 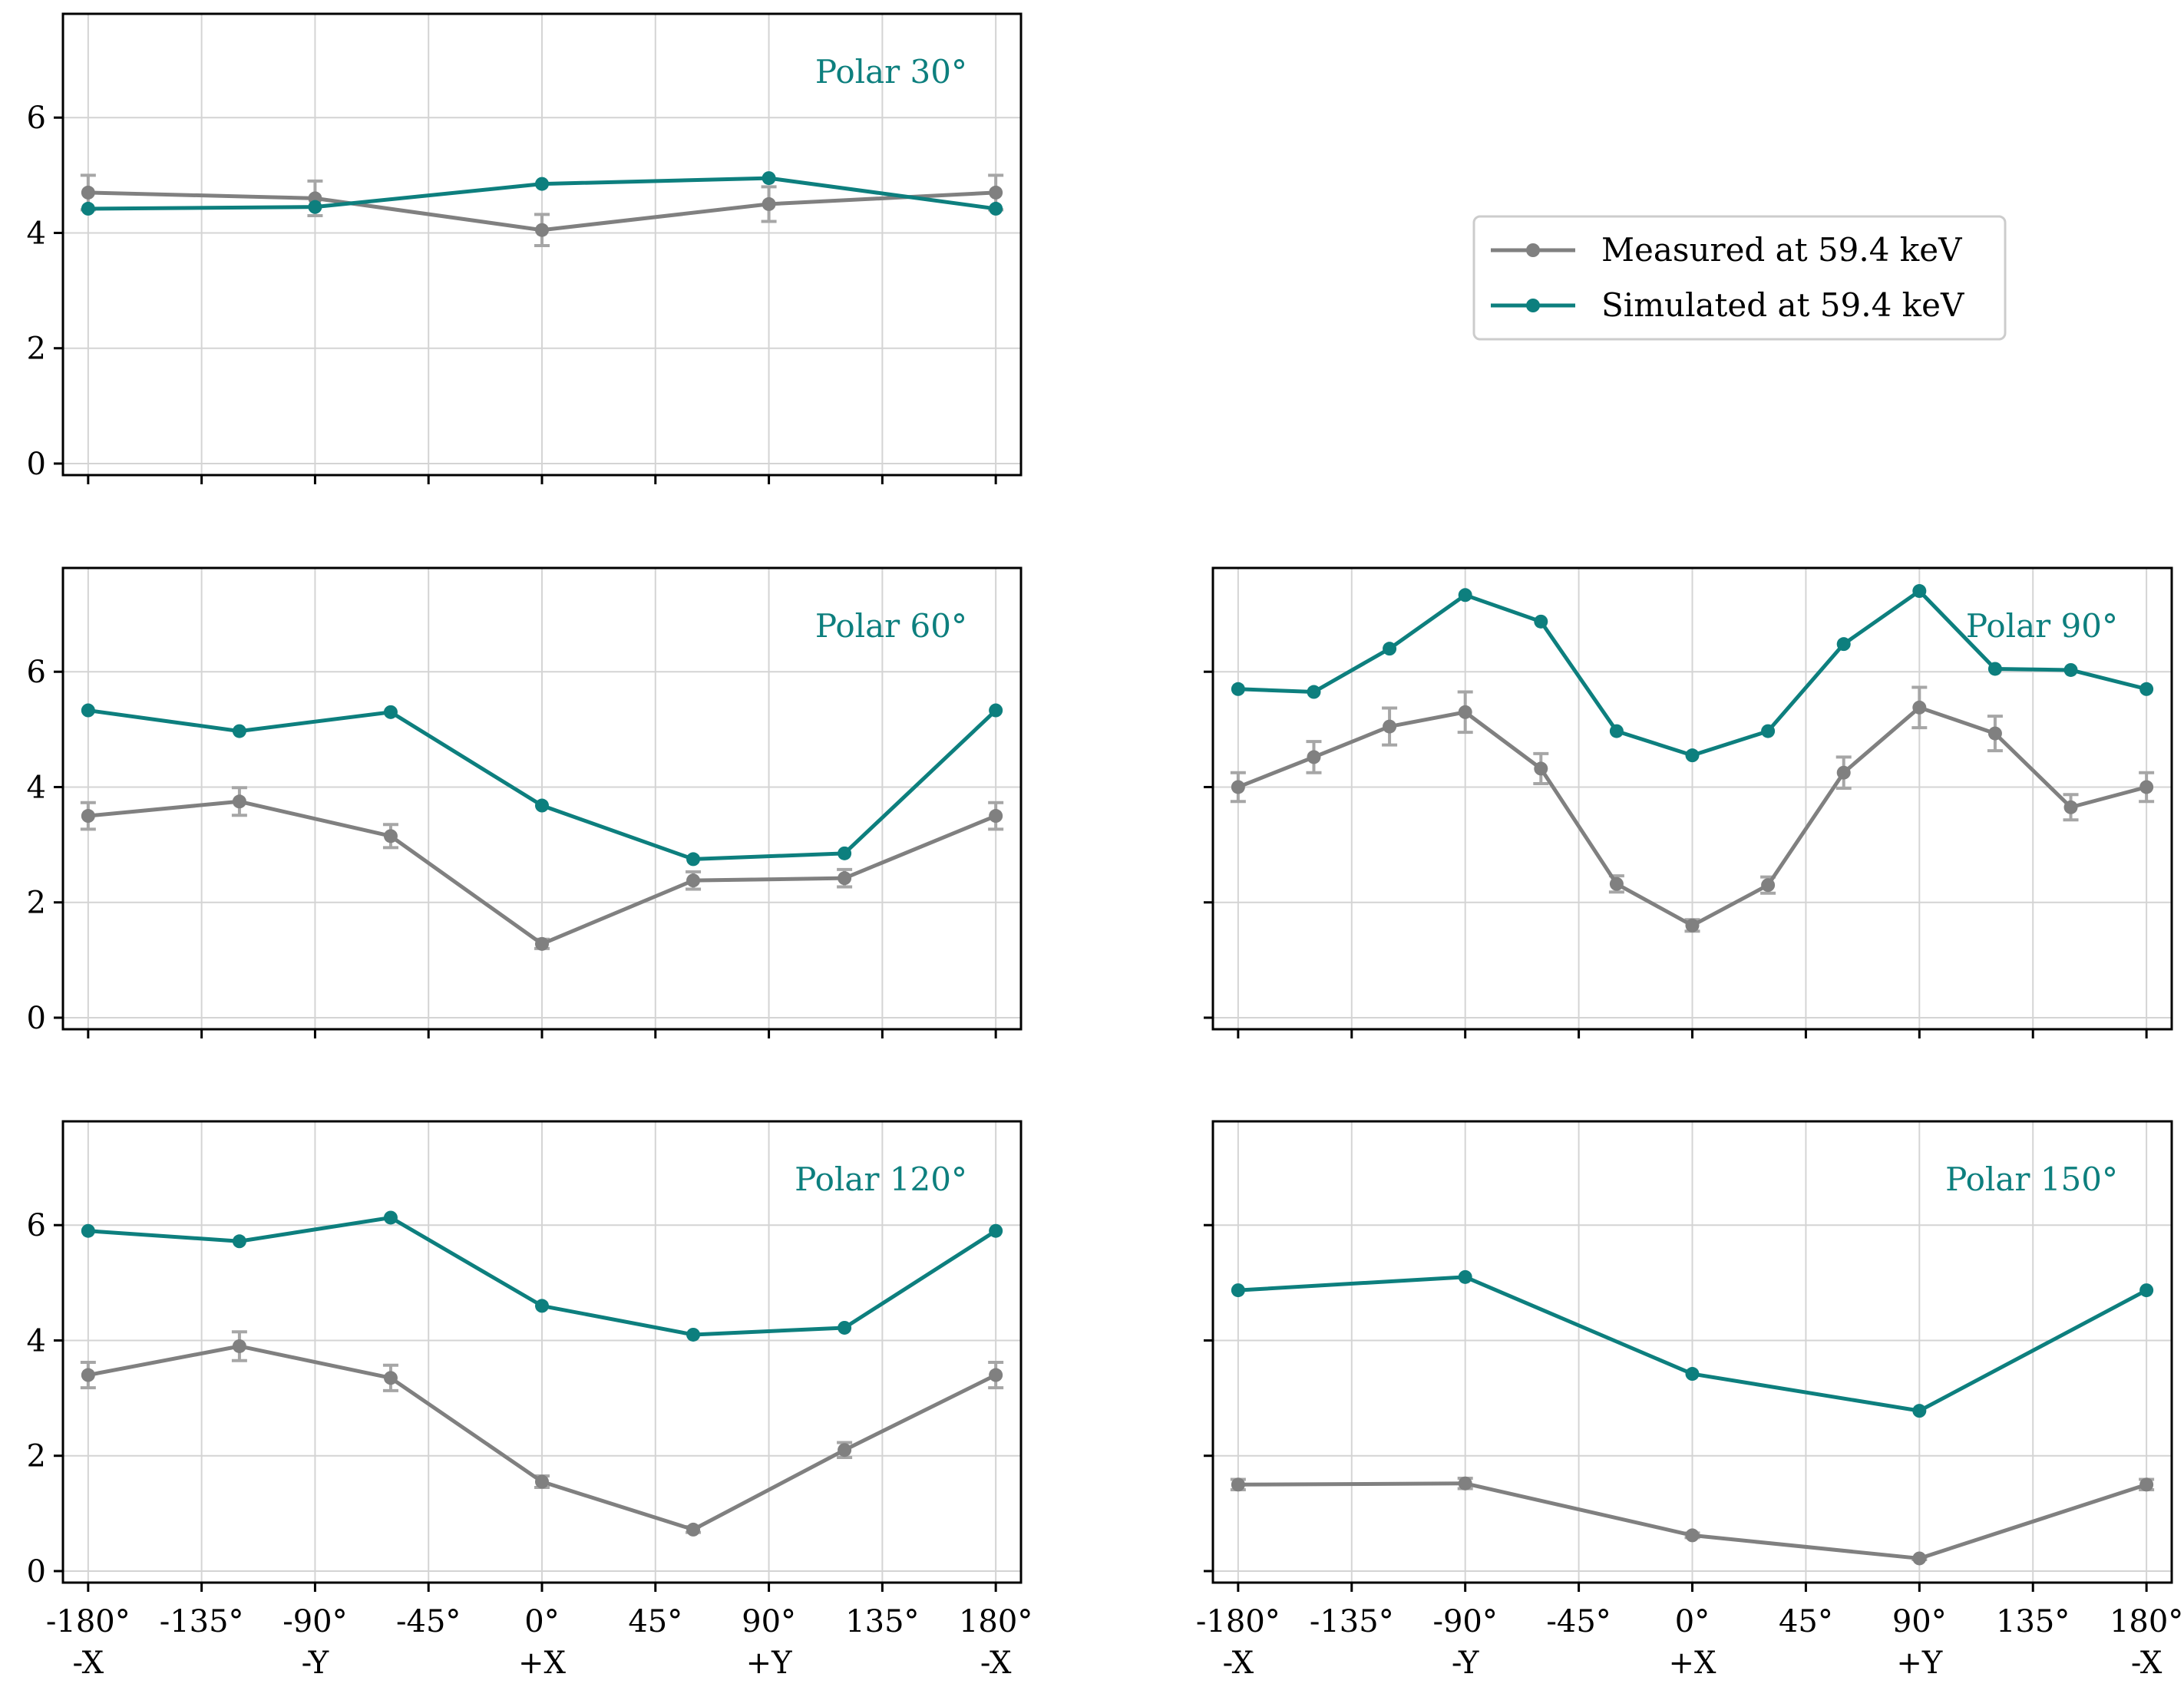 What do you see at coordinates (1782, 305) in the screenshot?
I see `legend-label: Simulated at 59.4 keV` at bounding box center [1782, 305].